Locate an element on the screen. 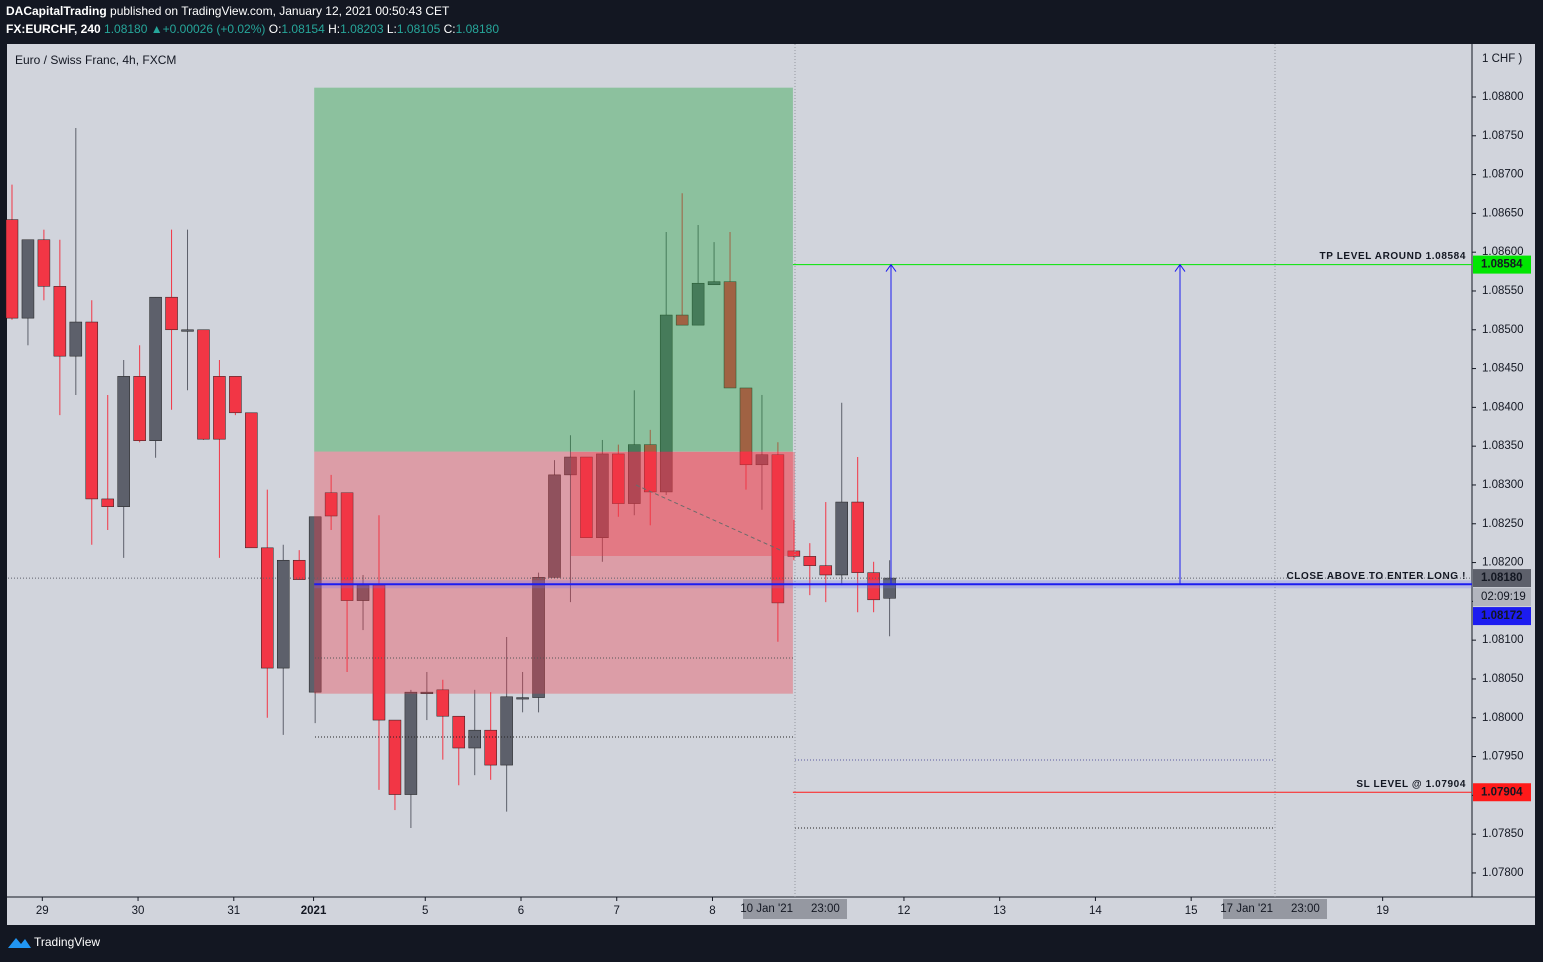 The image size is (1543, 962). y-tick-label: 1.08200 is located at coordinates (1503, 563).